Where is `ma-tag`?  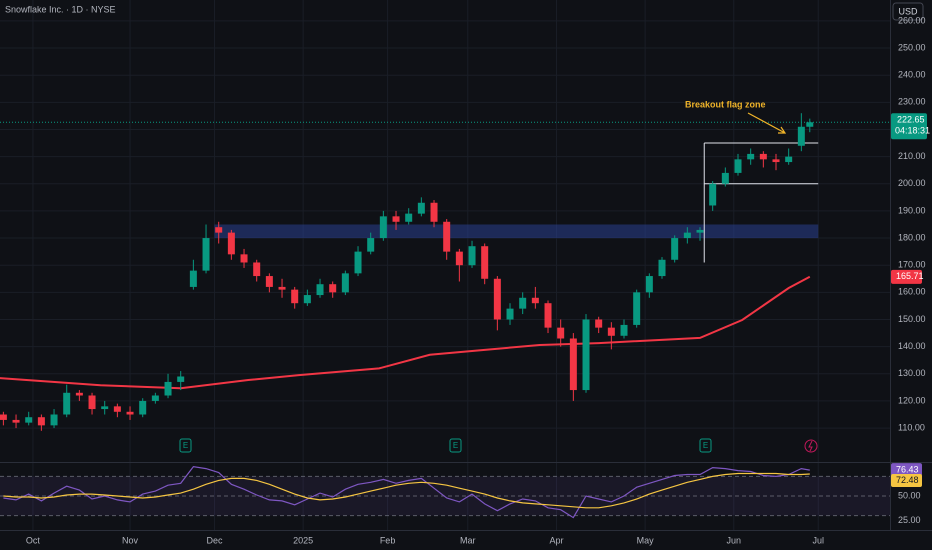
ma-tag is located at coordinates (906, 276).